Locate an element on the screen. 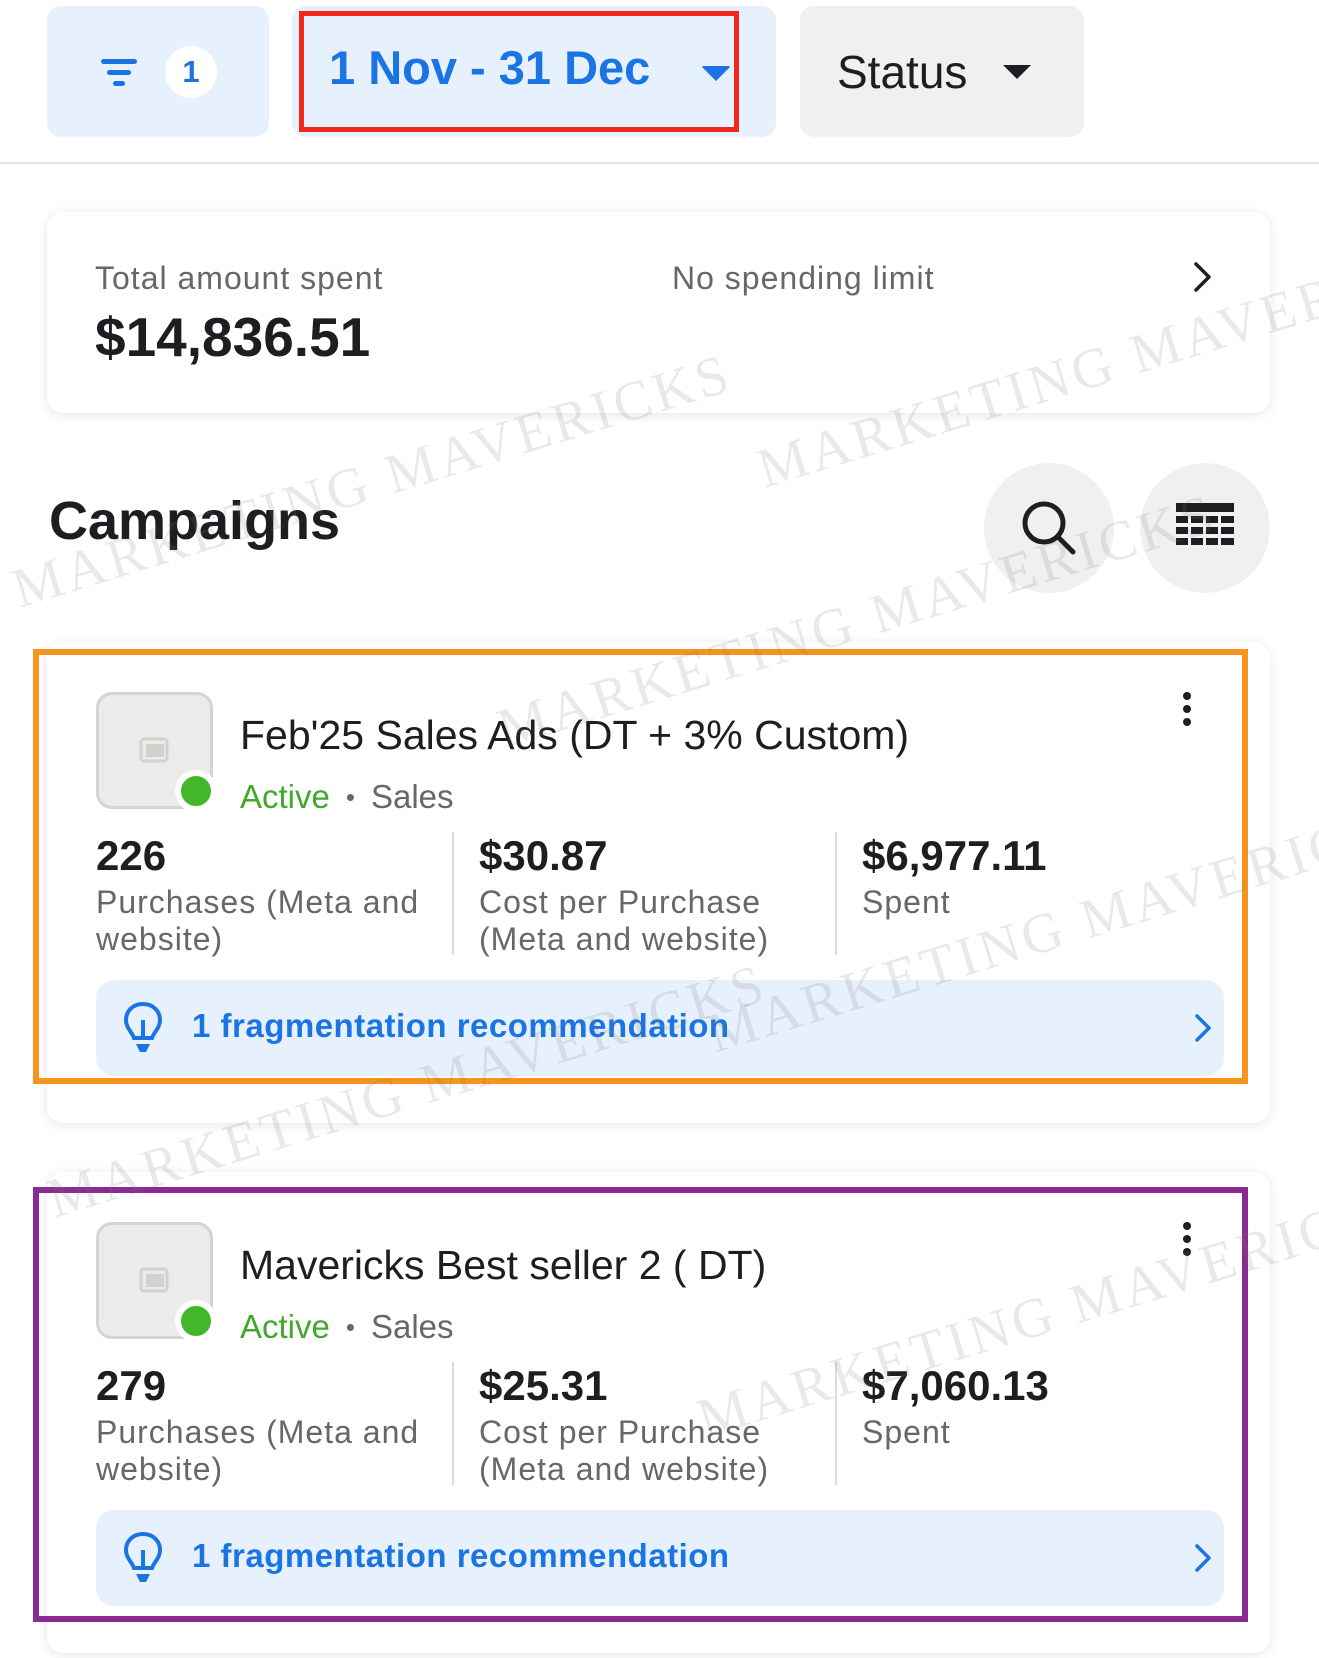 The height and width of the screenshot is (1658, 1319). search-icon is located at coordinates (1049, 528).